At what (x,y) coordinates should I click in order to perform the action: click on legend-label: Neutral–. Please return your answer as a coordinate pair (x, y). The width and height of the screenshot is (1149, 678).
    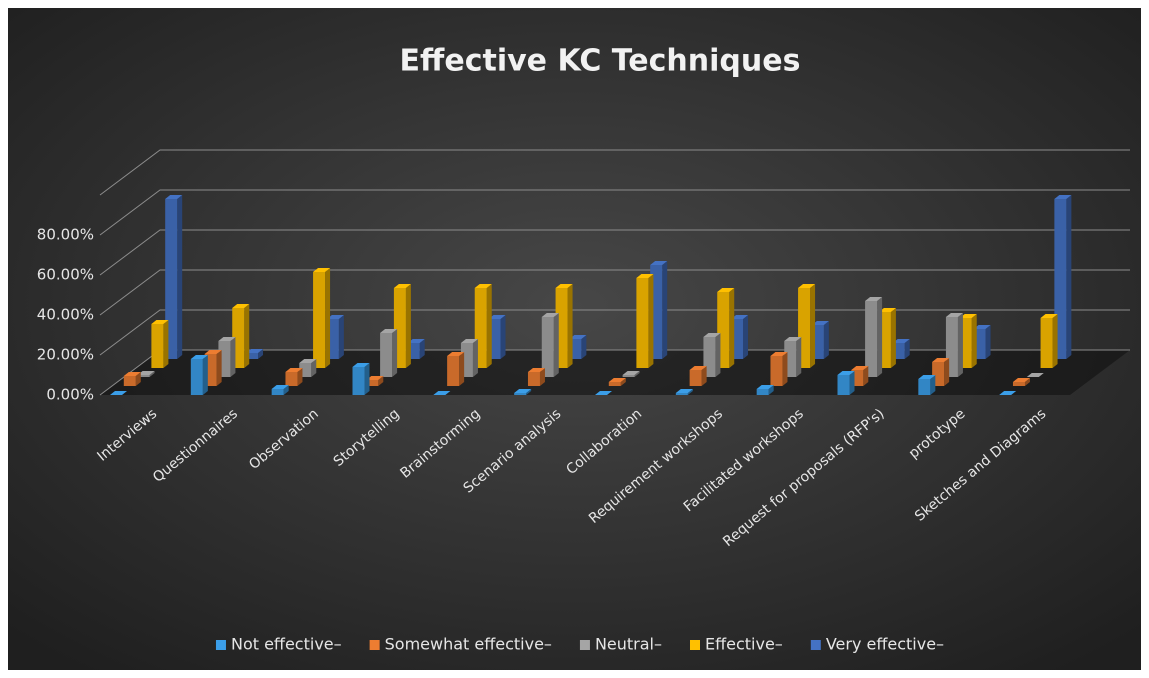
    Looking at the image, I should click on (628, 644).